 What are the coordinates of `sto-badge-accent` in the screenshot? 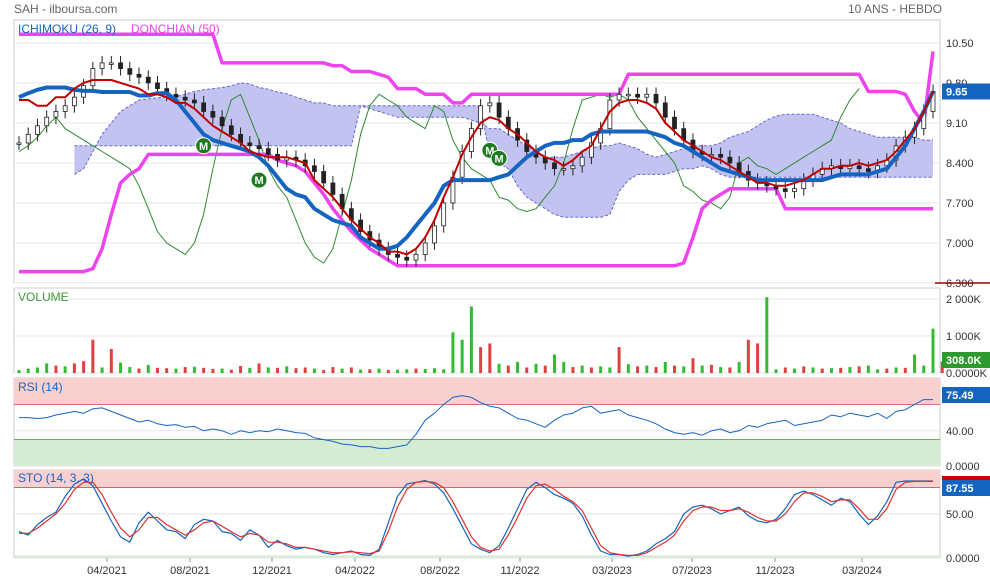 It's located at (966, 478).